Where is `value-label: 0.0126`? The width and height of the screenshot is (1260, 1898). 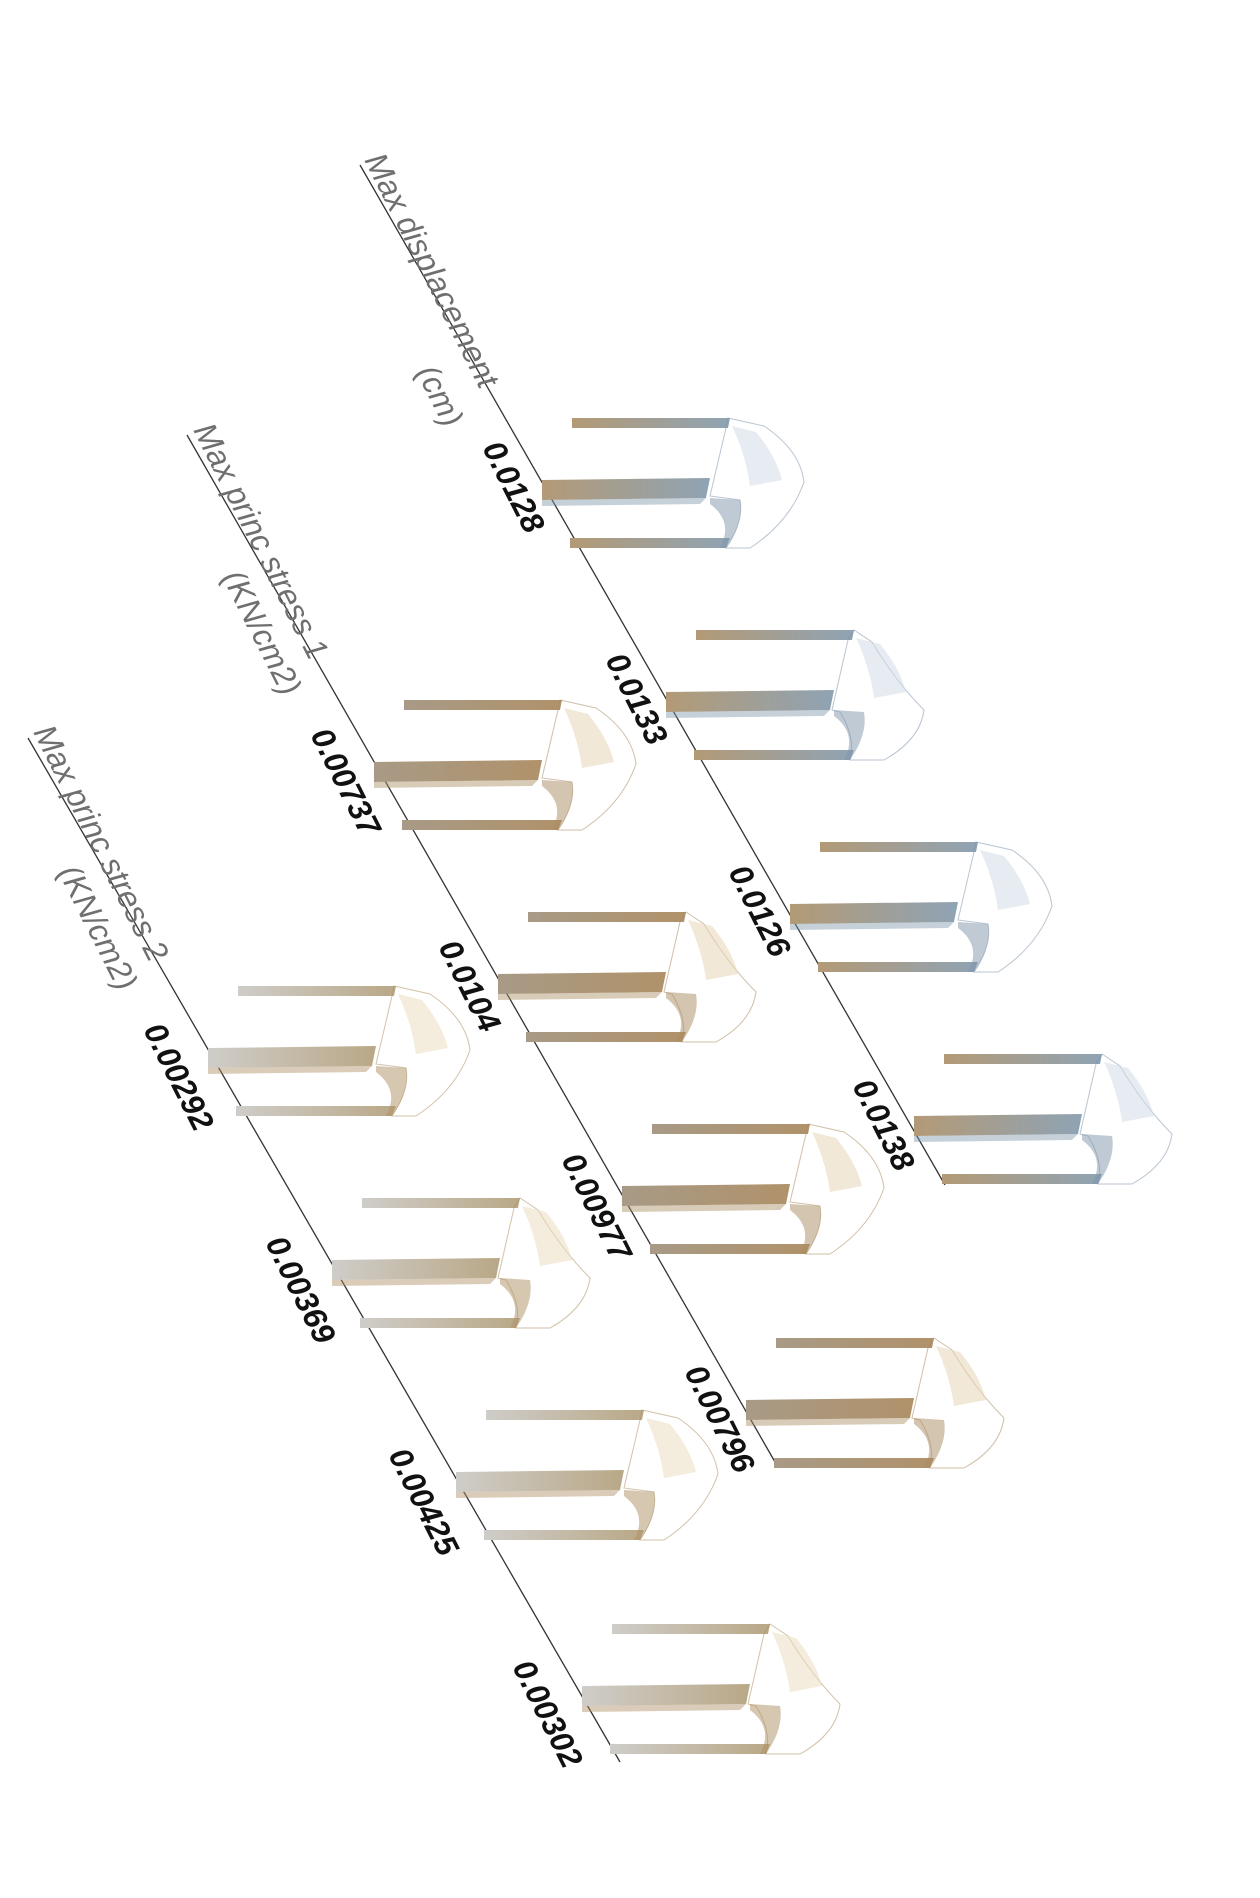
value-label: 0.0126 is located at coordinates (760, 911).